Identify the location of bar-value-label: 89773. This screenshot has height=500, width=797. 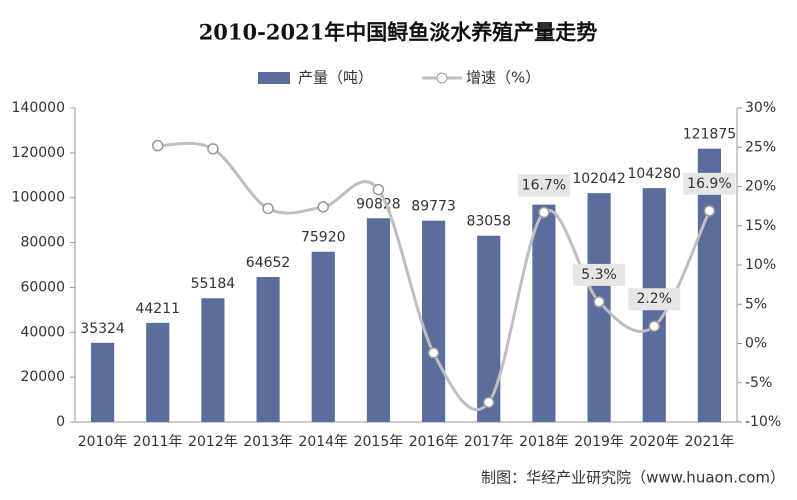
(433, 207).